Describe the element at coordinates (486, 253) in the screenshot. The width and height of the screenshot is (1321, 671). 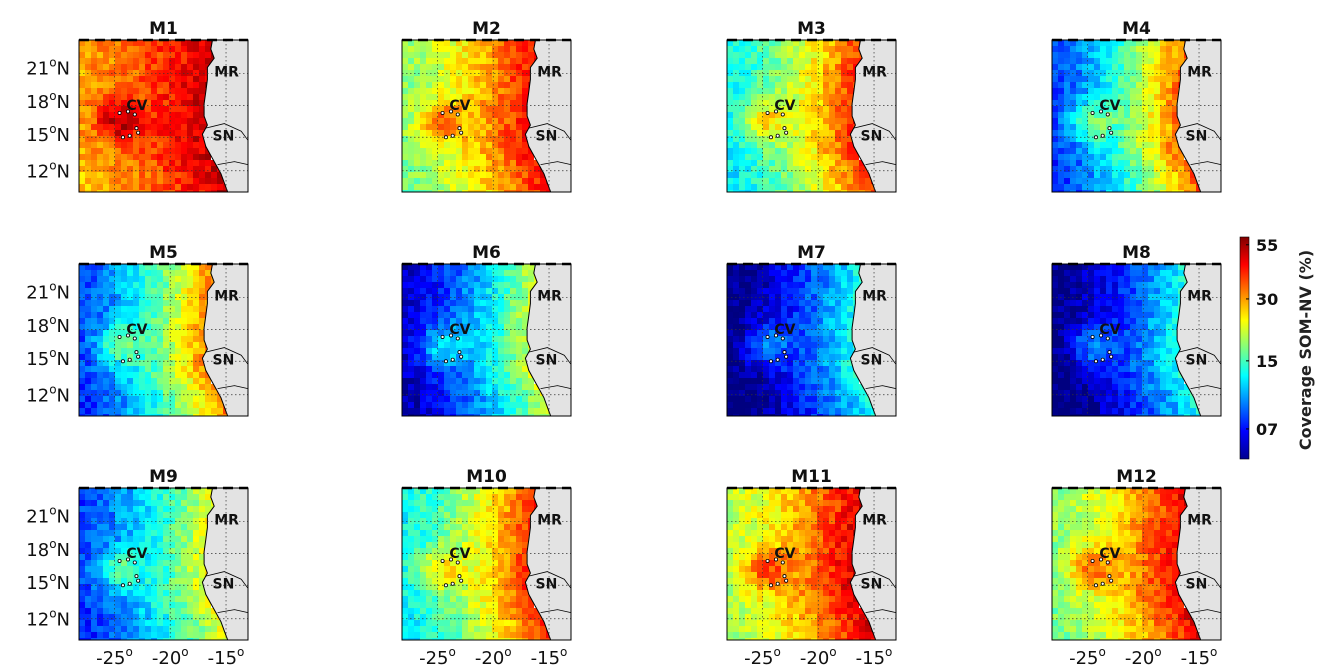
I see `panel-title: M6` at that location.